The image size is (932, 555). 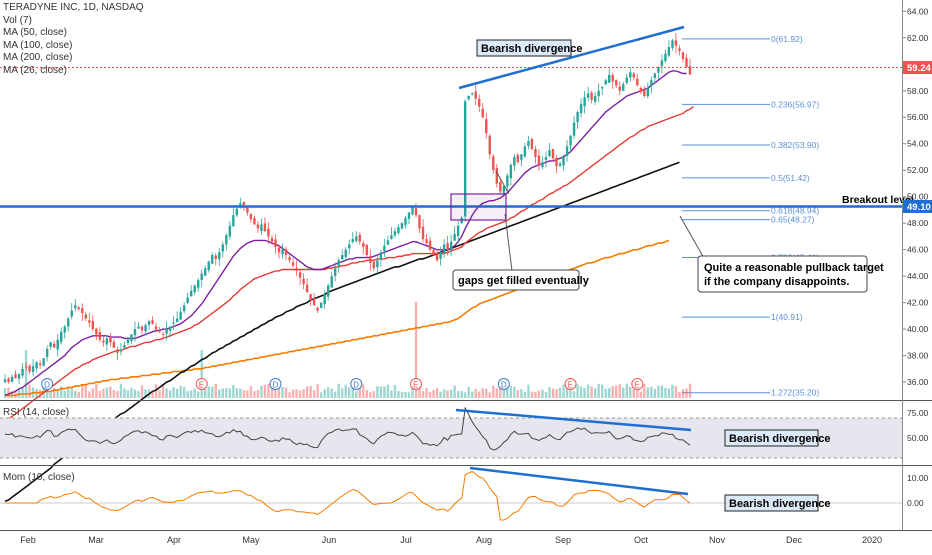 What do you see at coordinates (39, 477) in the screenshot?
I see `momentum-legend: Mom (10, close)` at bounding box center [39, 477].